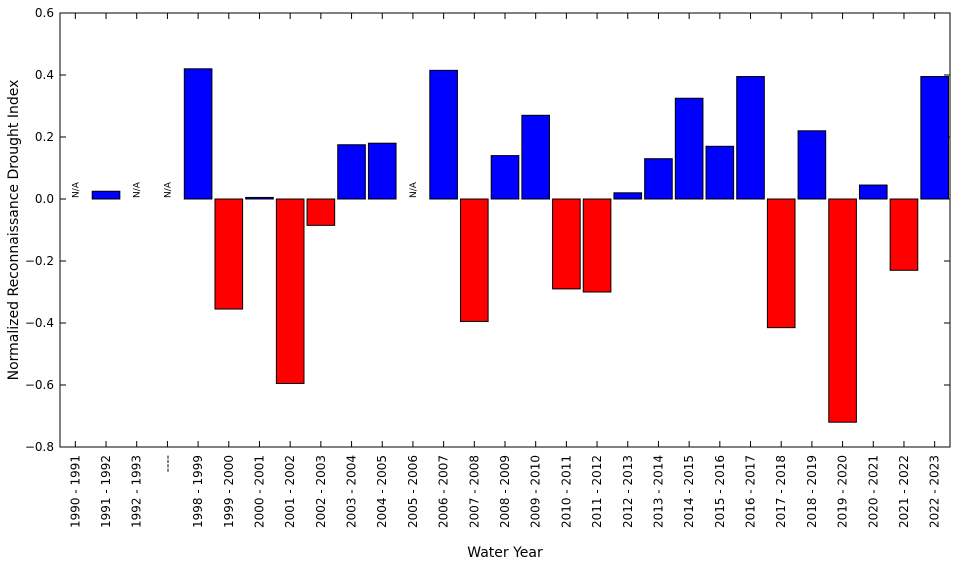  What do you see at coordinates (39, 385) in the screenshot?
I see `y-tick-label: −0.6` at bounding box center [39, 385].